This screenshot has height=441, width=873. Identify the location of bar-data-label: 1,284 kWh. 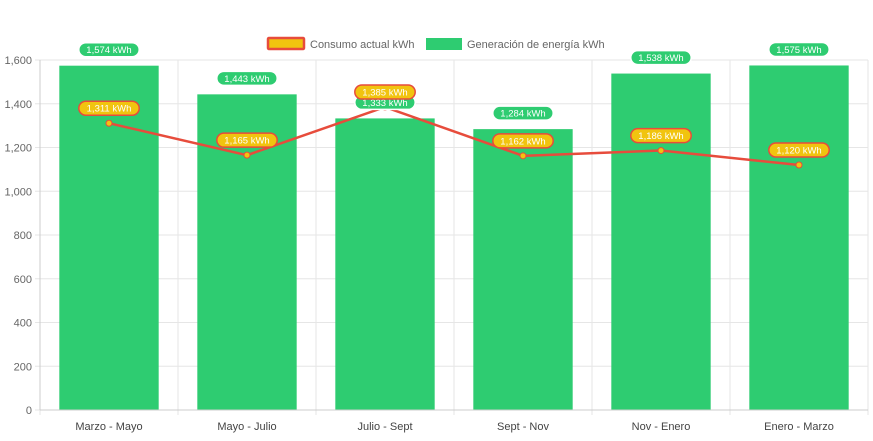
(523, 113).